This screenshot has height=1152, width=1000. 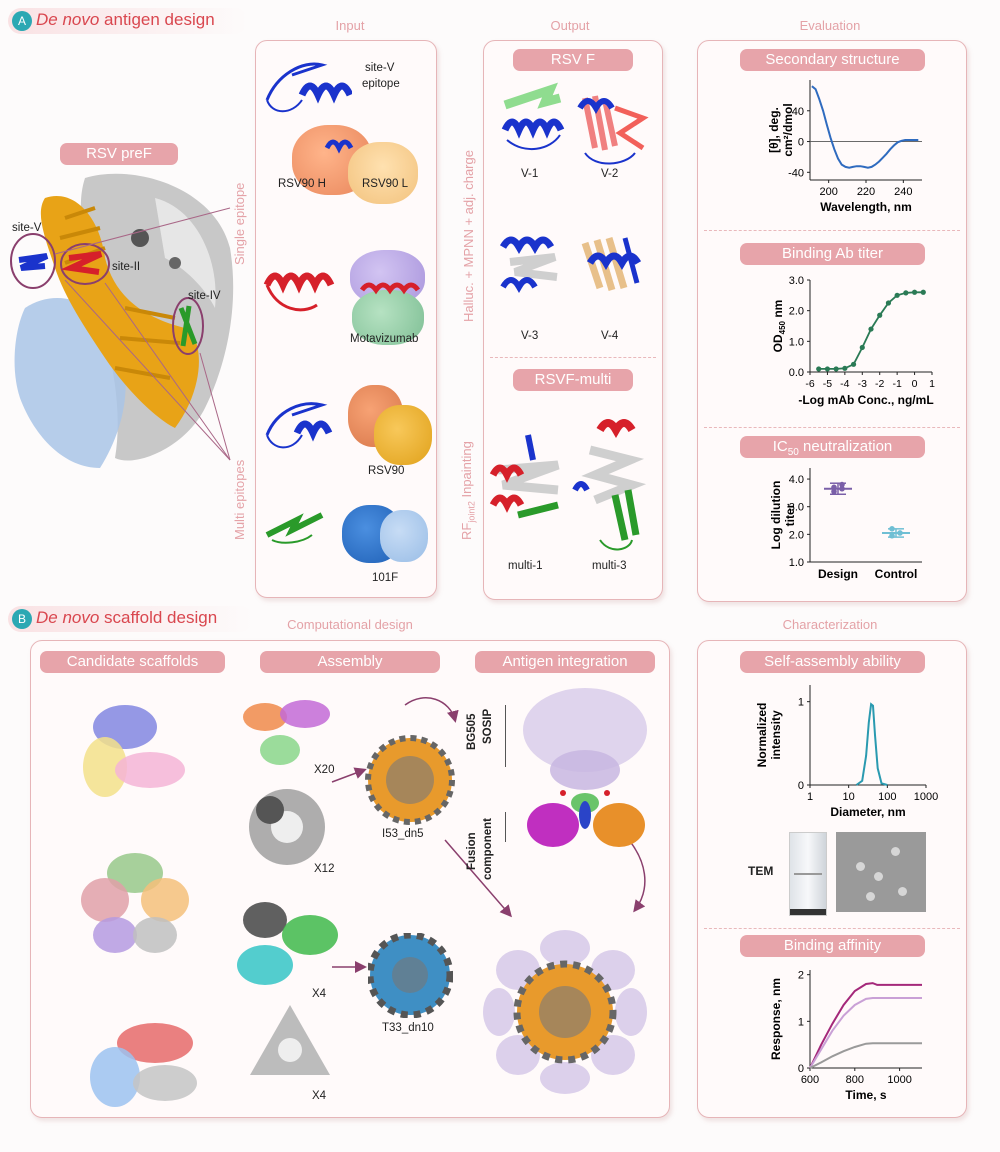 What do you see at coordinates (871, 744) in the screenshot?
I see `dls-curve` at bounding box center [871, 744].